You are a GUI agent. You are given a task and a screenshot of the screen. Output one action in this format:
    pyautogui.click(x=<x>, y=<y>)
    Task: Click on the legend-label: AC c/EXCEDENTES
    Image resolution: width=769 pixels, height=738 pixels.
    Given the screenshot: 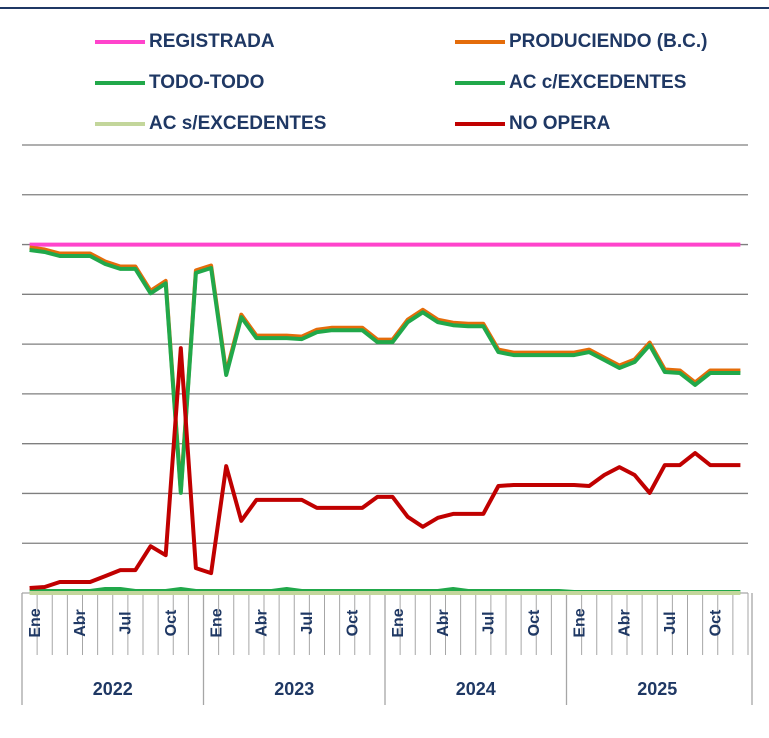 What is the action you would take?
    pyautogui.click(x=597, y=82)
    